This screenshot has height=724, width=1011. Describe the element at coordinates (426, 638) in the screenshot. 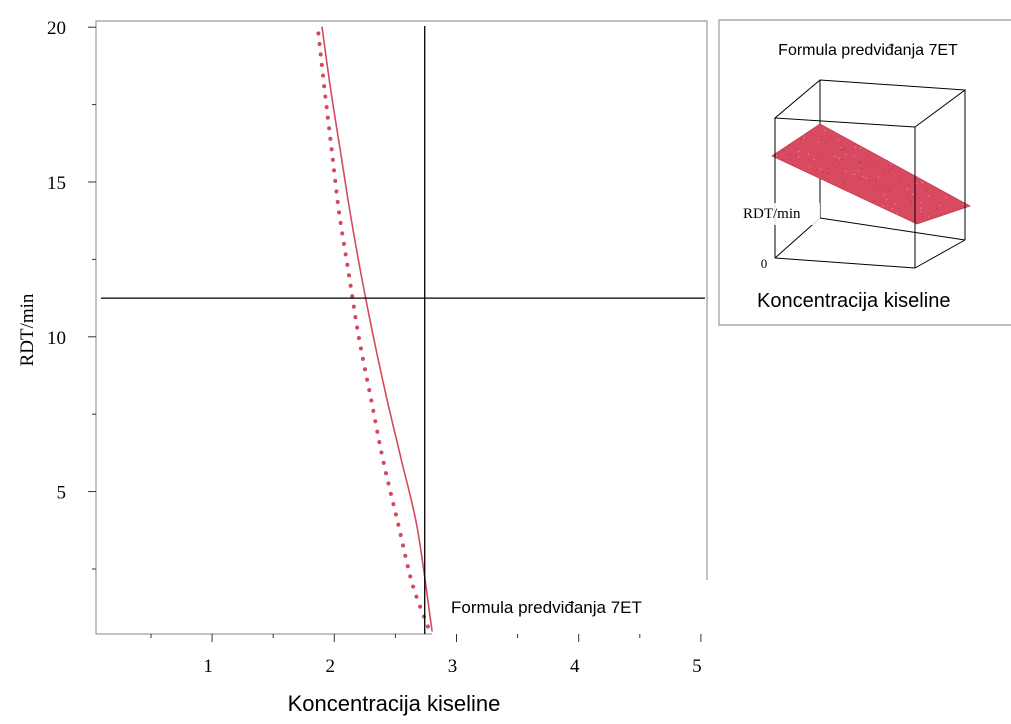

I see `x-axis-ticks` at that location.